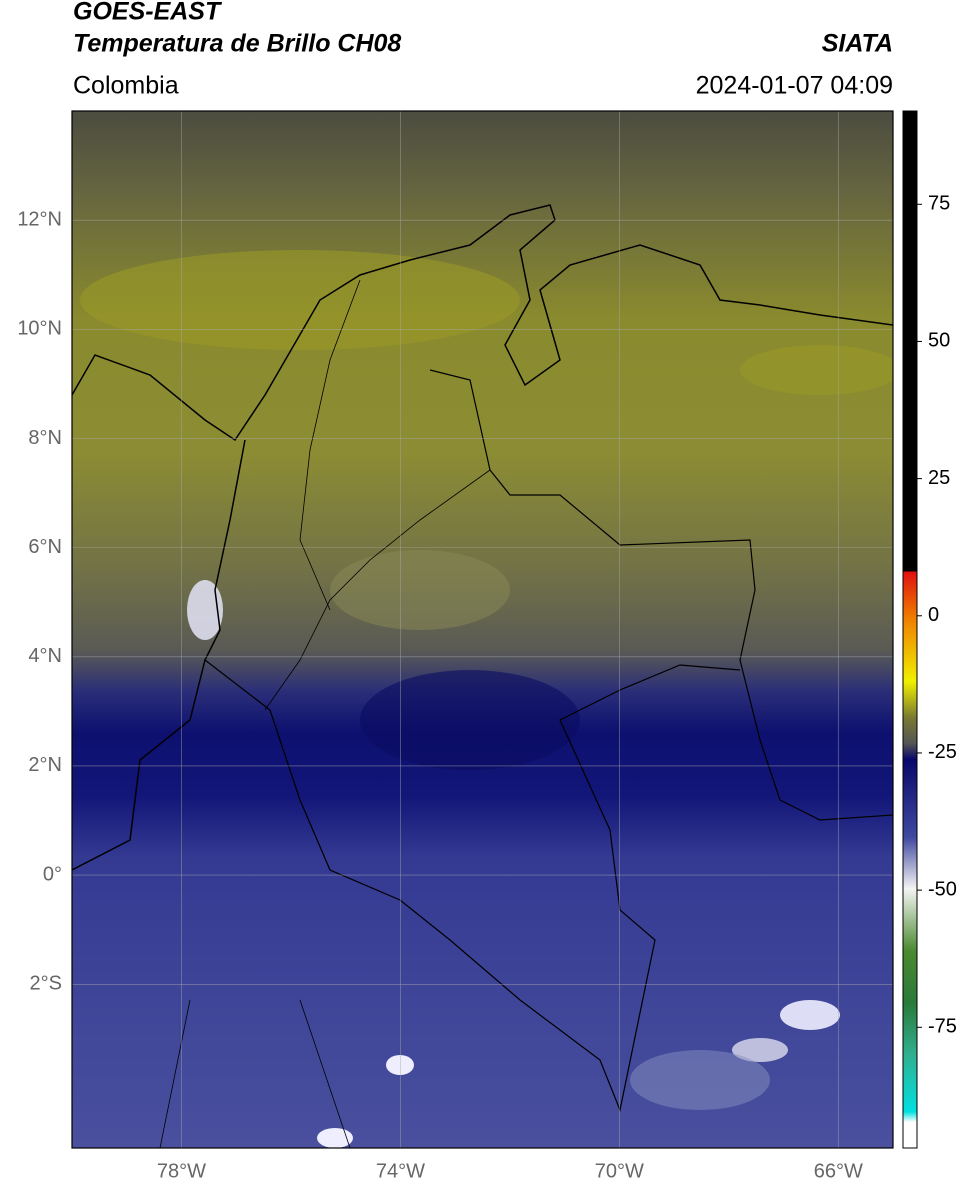 This screenshot has height=1195, width=966. Describe the element at coordinates (400, 1171) in the screenshot. I see `lon-tick-label: 74°W` at that location.